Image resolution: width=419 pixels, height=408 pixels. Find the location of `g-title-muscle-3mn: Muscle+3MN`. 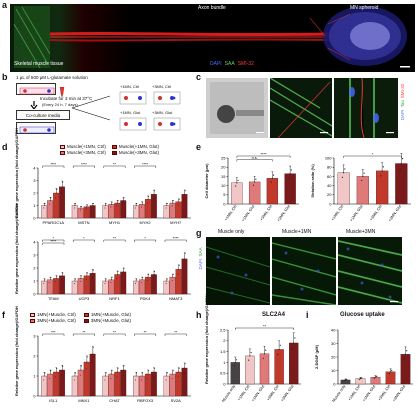

g-title-muscle-3mn: Muscle+3MN is located at coordinates (361, 232).